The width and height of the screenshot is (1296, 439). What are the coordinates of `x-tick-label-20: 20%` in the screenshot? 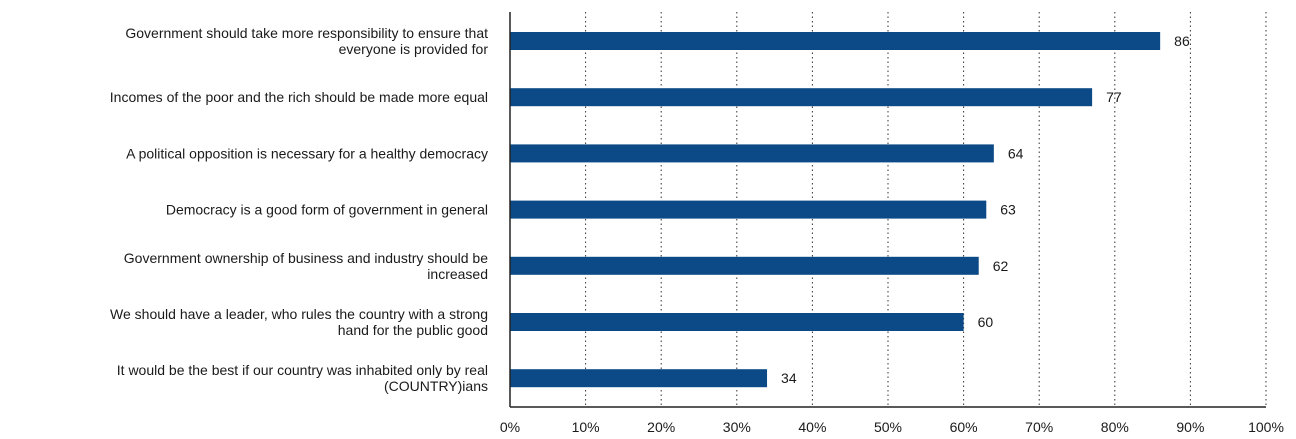 It's located at (661, 427).